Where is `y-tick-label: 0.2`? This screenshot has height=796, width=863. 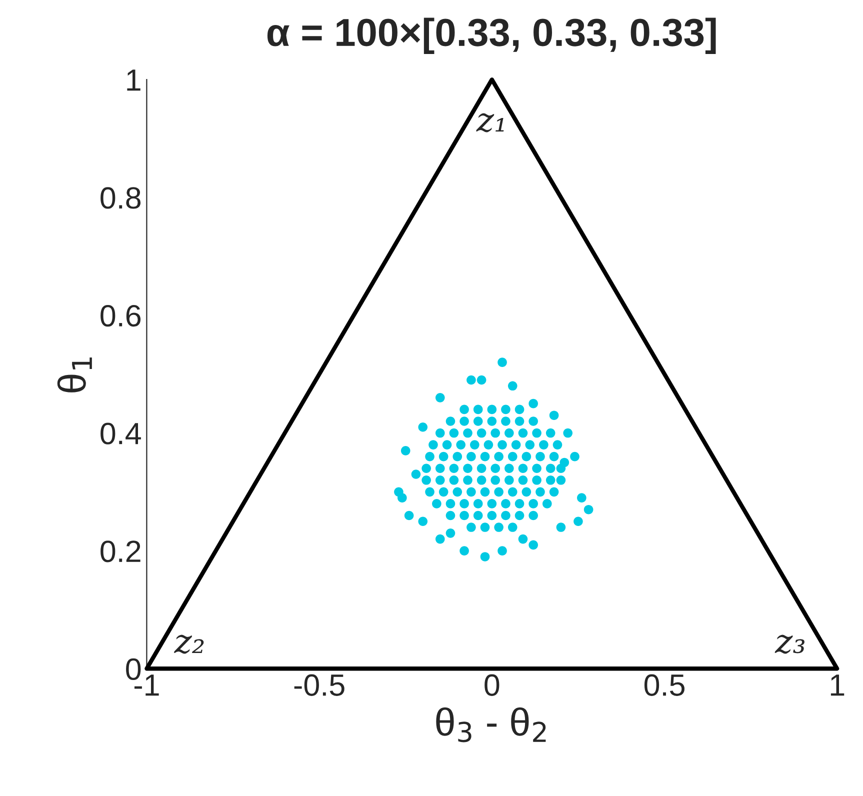
y-tick-label: 0.2 is located at coordinates (120, 551).